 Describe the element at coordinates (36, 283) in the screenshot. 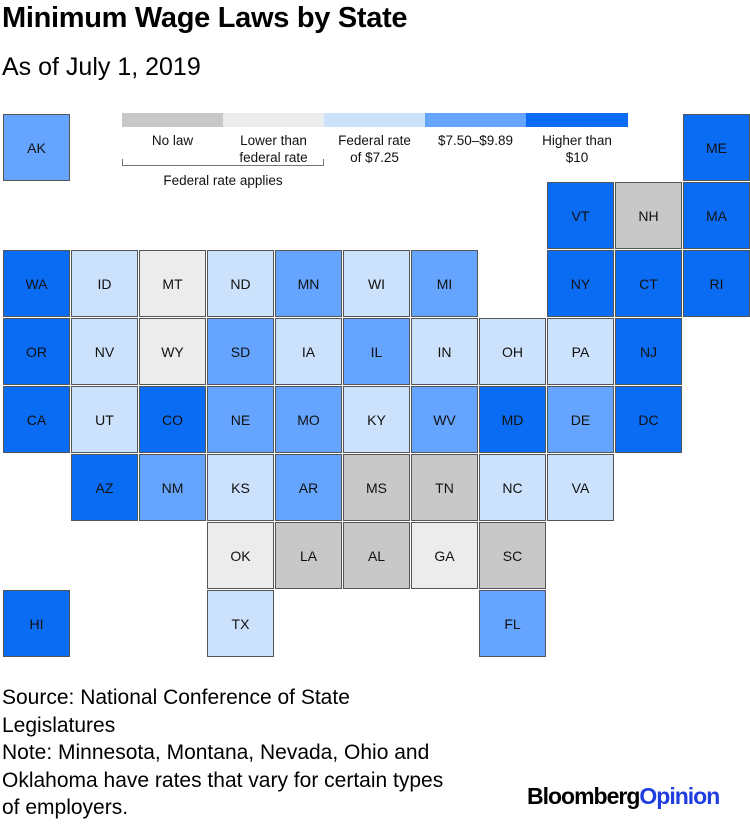

I see `state-tile-wa: WA` at that location.